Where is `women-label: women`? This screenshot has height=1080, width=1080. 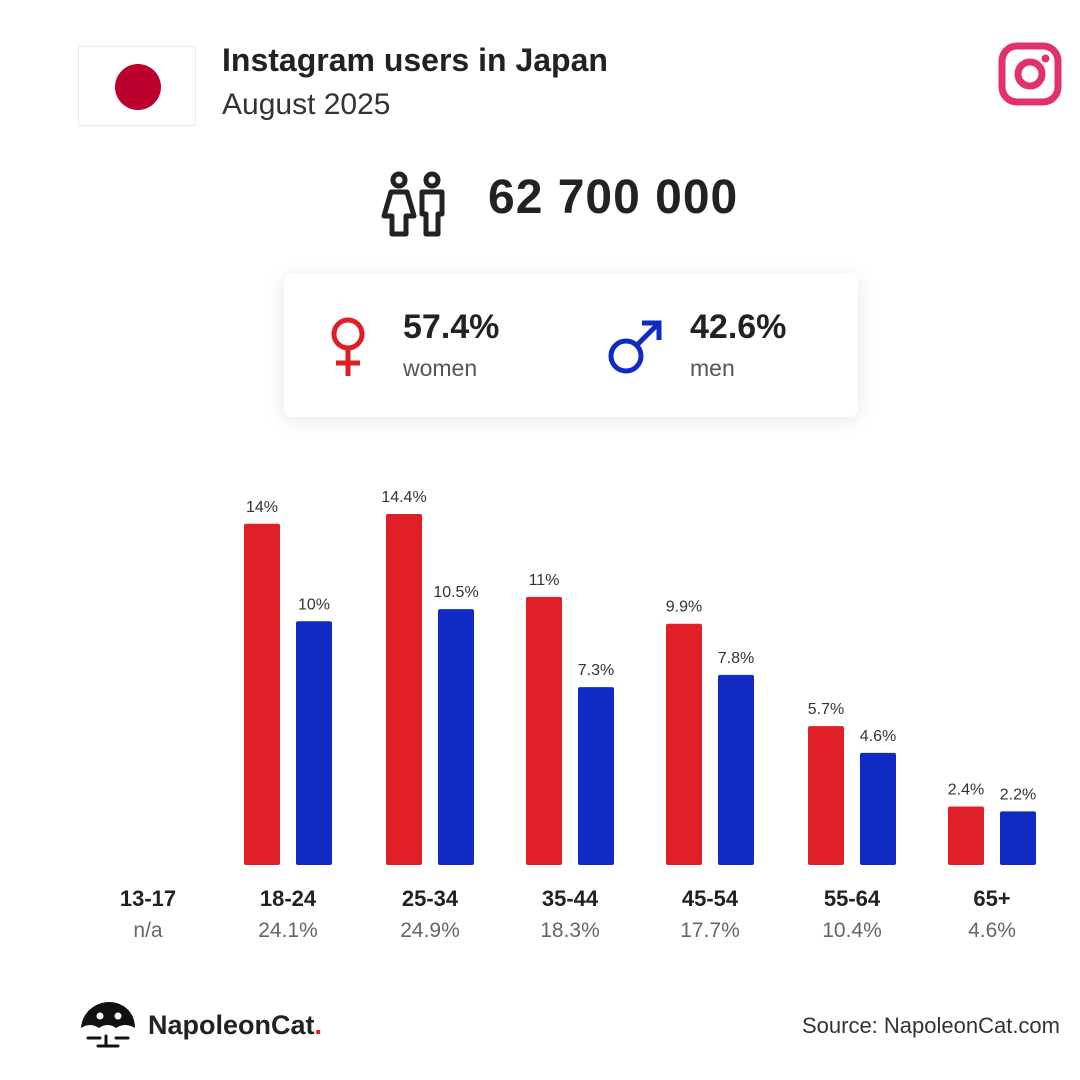 women-label: women is located at coordinates (440, 368).